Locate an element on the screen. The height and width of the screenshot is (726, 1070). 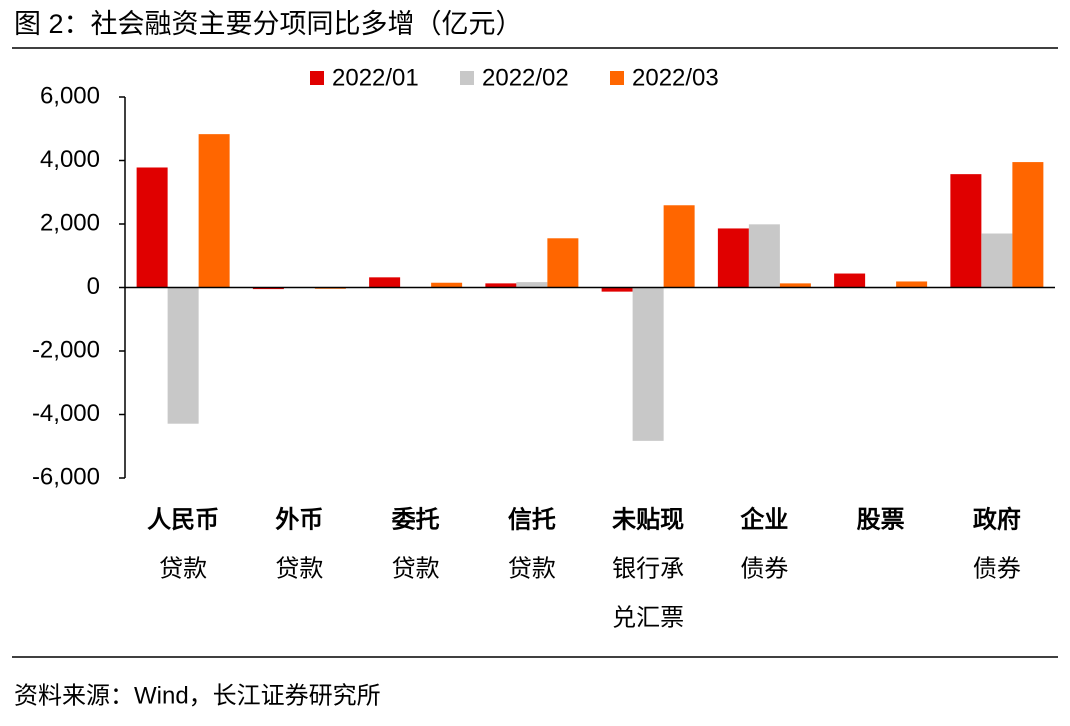
x-tick-label: 委托 is located at coordinates (415, 519).